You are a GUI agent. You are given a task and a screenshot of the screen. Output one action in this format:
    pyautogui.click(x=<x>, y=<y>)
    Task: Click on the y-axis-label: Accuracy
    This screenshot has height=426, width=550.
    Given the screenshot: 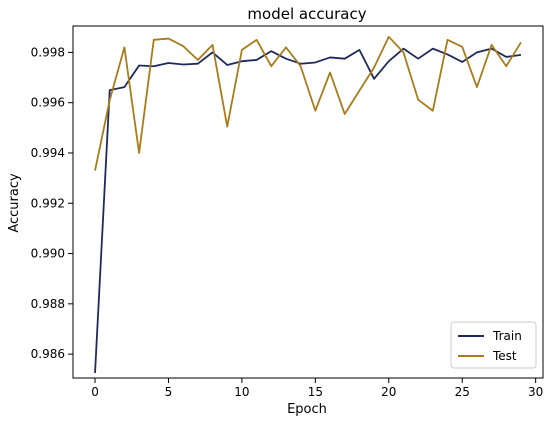 What is the action you would take?
    pyautogui.click(x=14, y=203)
    